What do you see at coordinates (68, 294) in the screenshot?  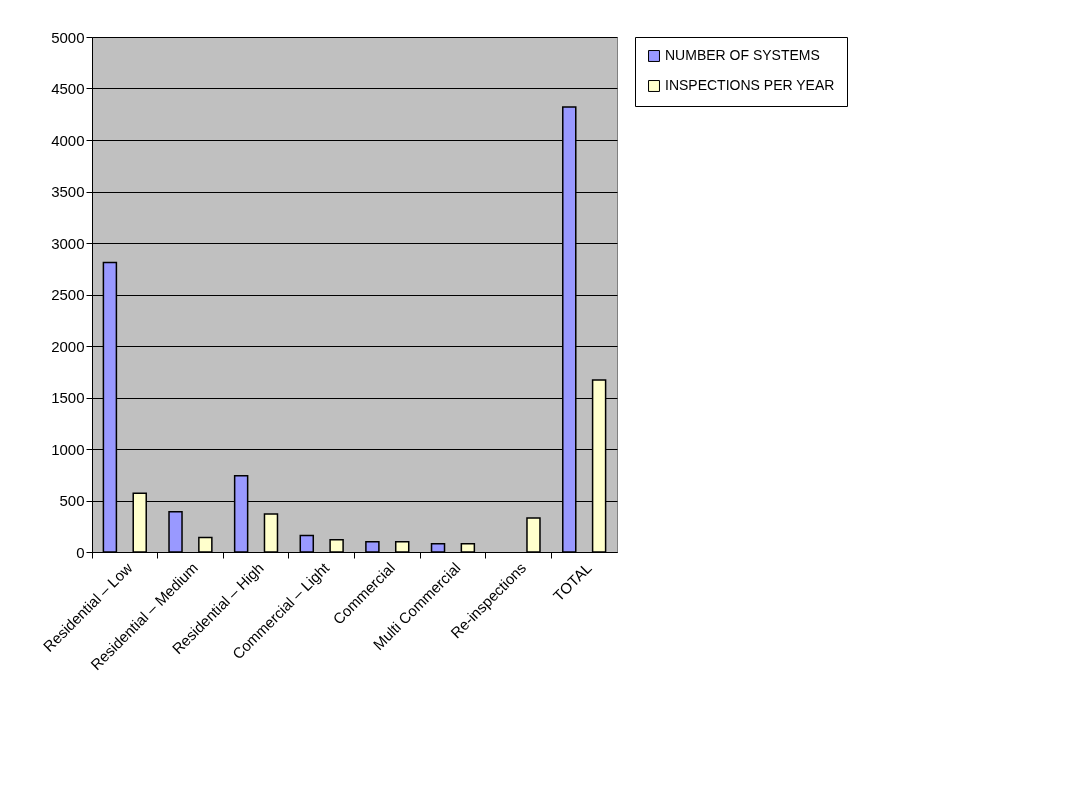 I see `y-tick-label: 2500` at bounding box center [68, 294].